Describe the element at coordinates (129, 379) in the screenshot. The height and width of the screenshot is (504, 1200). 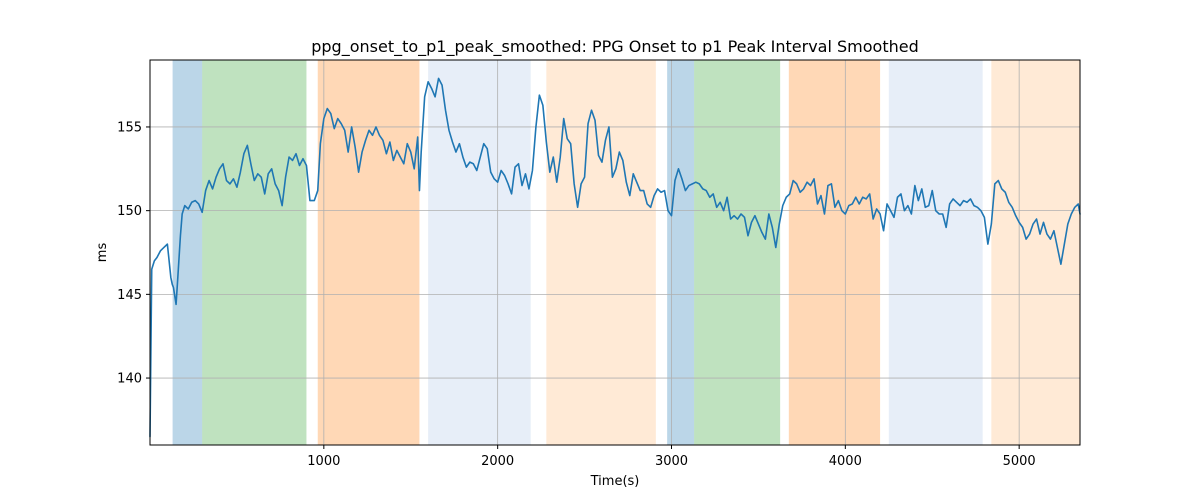
I see `y-tick-label: 140` at that location.